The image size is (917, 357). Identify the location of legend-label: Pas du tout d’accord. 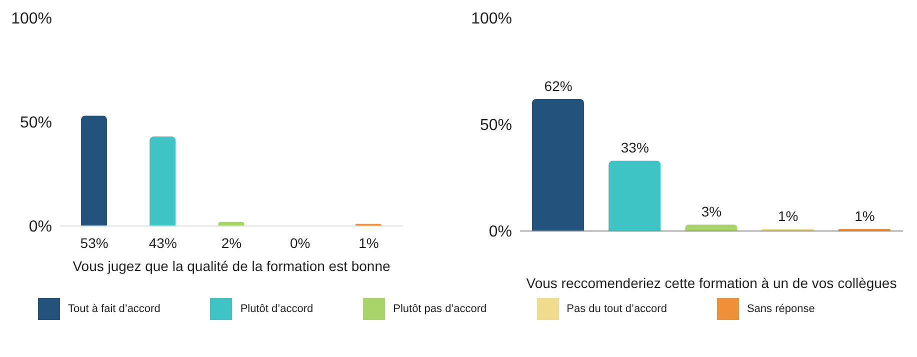
(616, 308).